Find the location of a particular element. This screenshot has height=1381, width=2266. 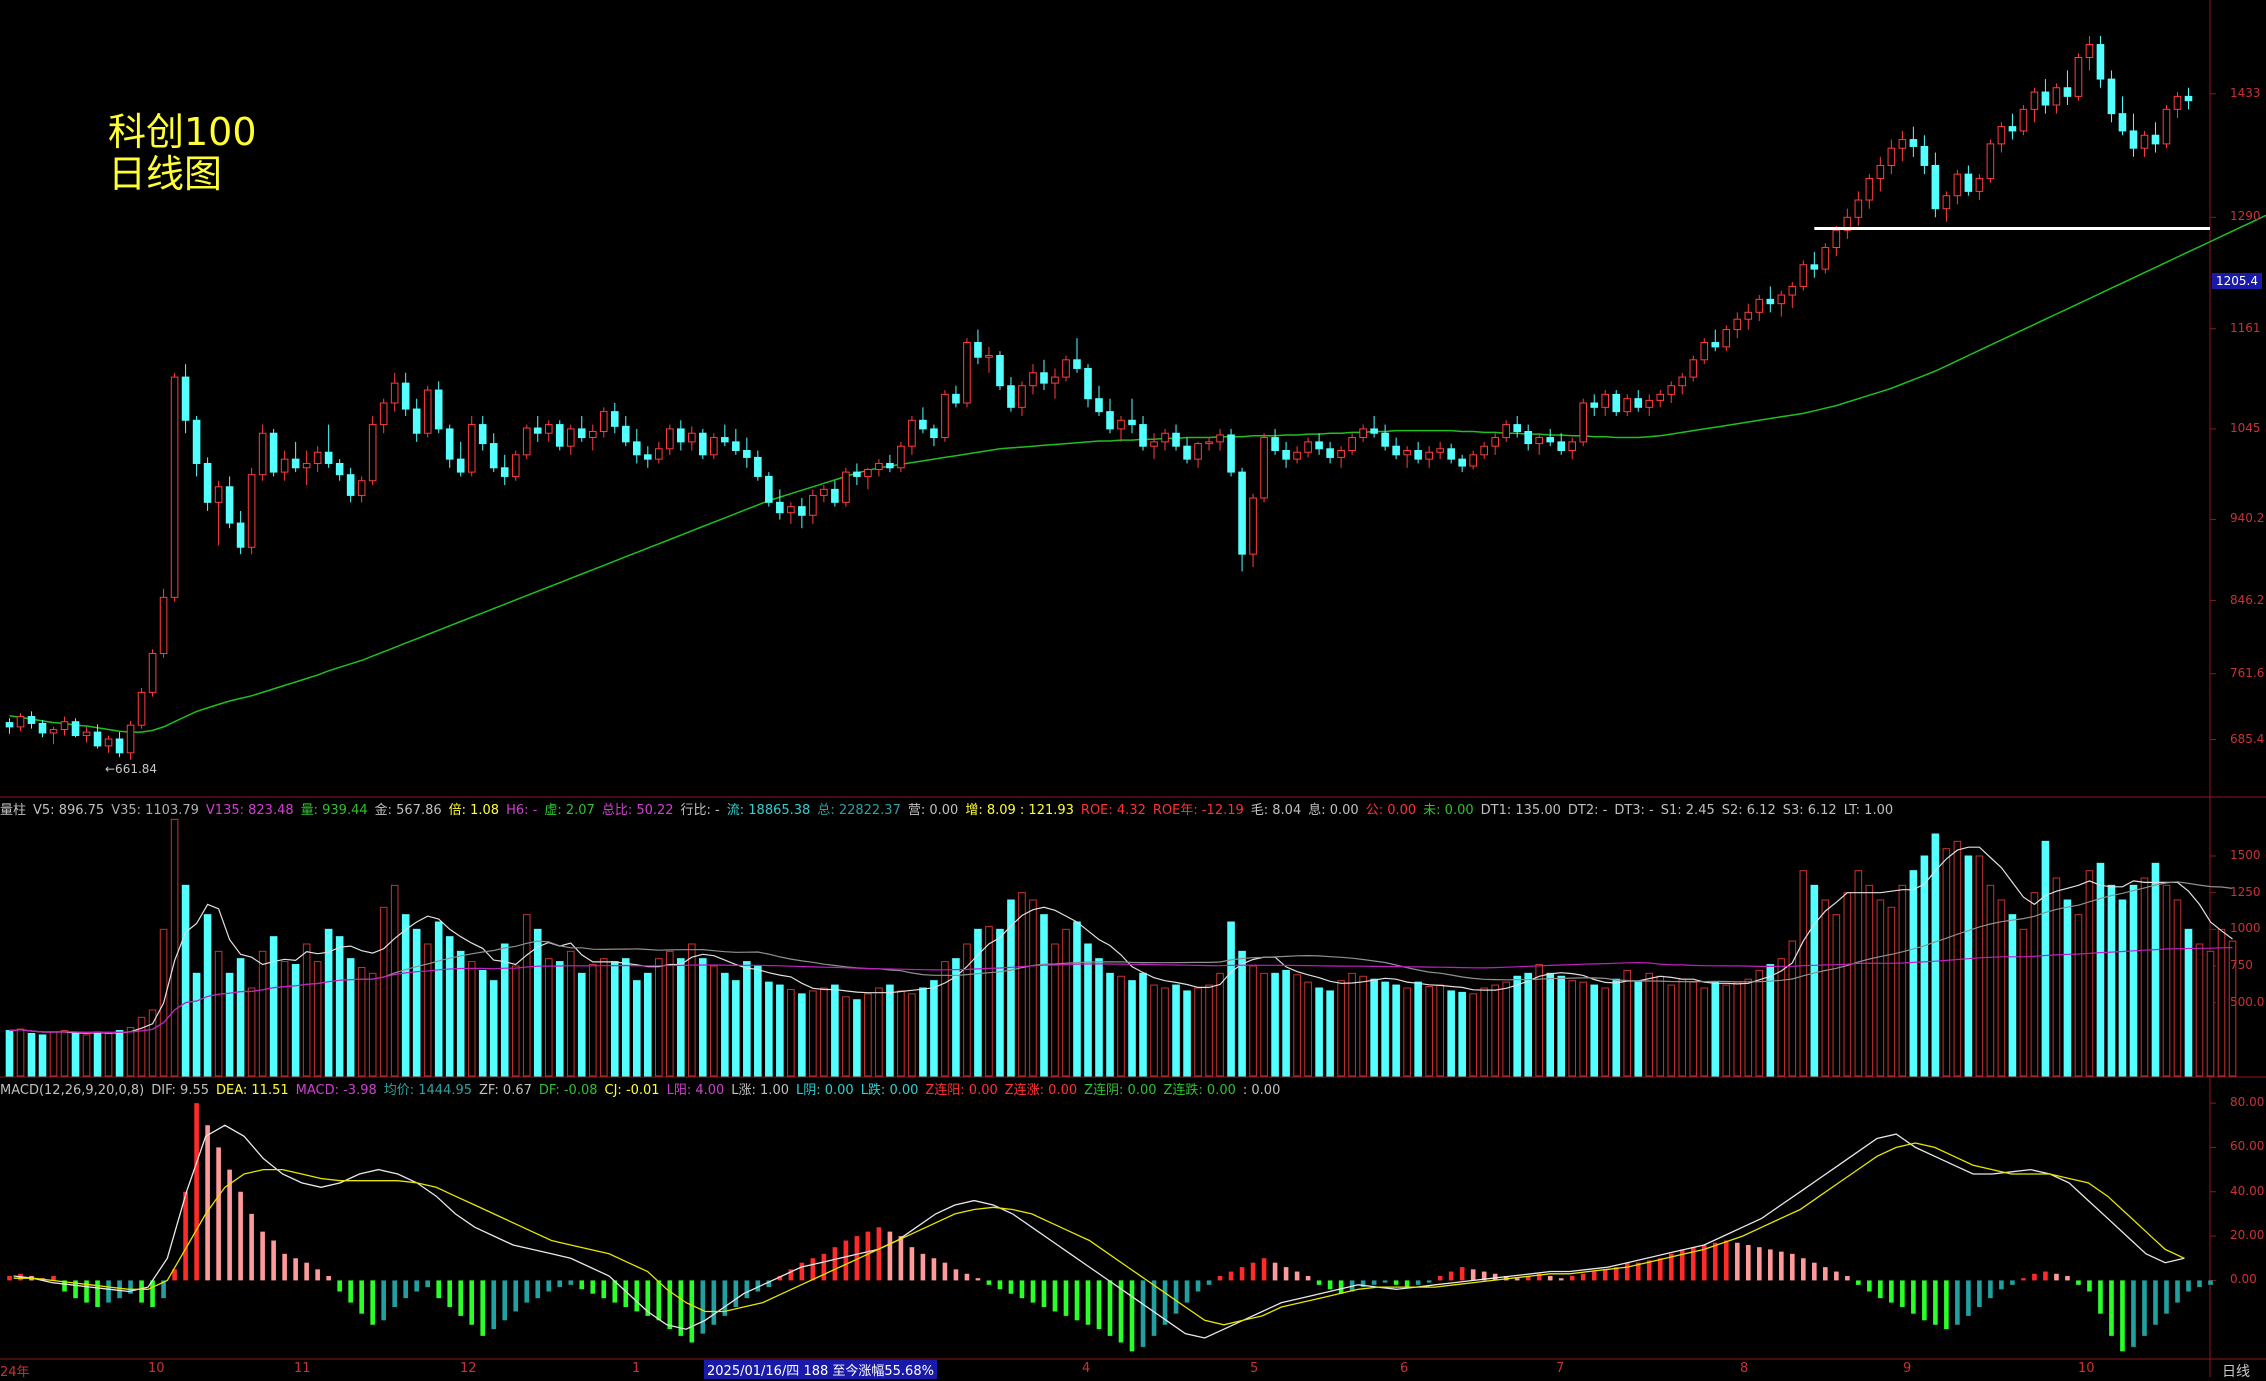

volume-tick-label: 1500 is located at coordinates (2245, 855).